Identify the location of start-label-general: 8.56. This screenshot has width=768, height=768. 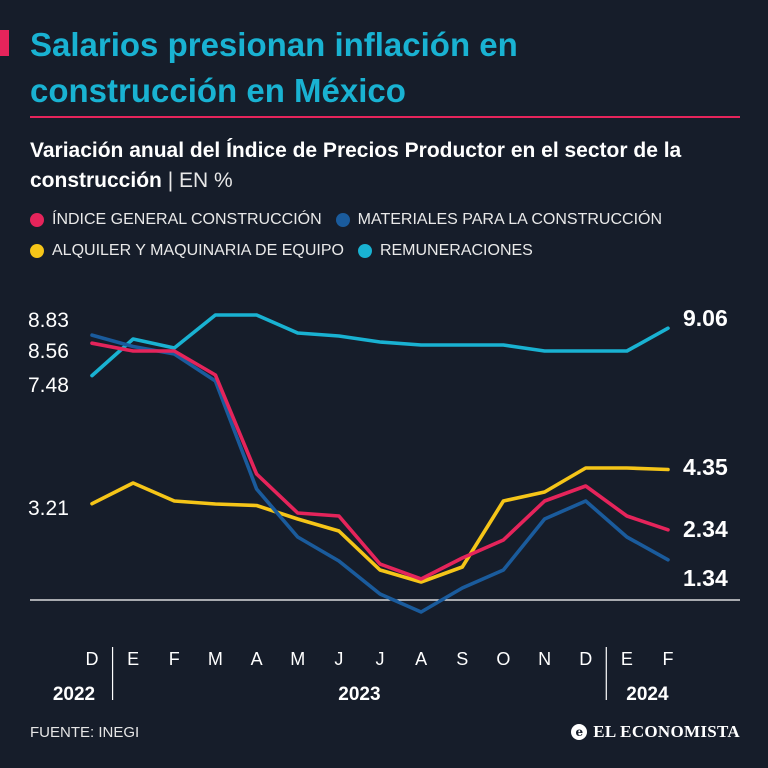
(48, 351).